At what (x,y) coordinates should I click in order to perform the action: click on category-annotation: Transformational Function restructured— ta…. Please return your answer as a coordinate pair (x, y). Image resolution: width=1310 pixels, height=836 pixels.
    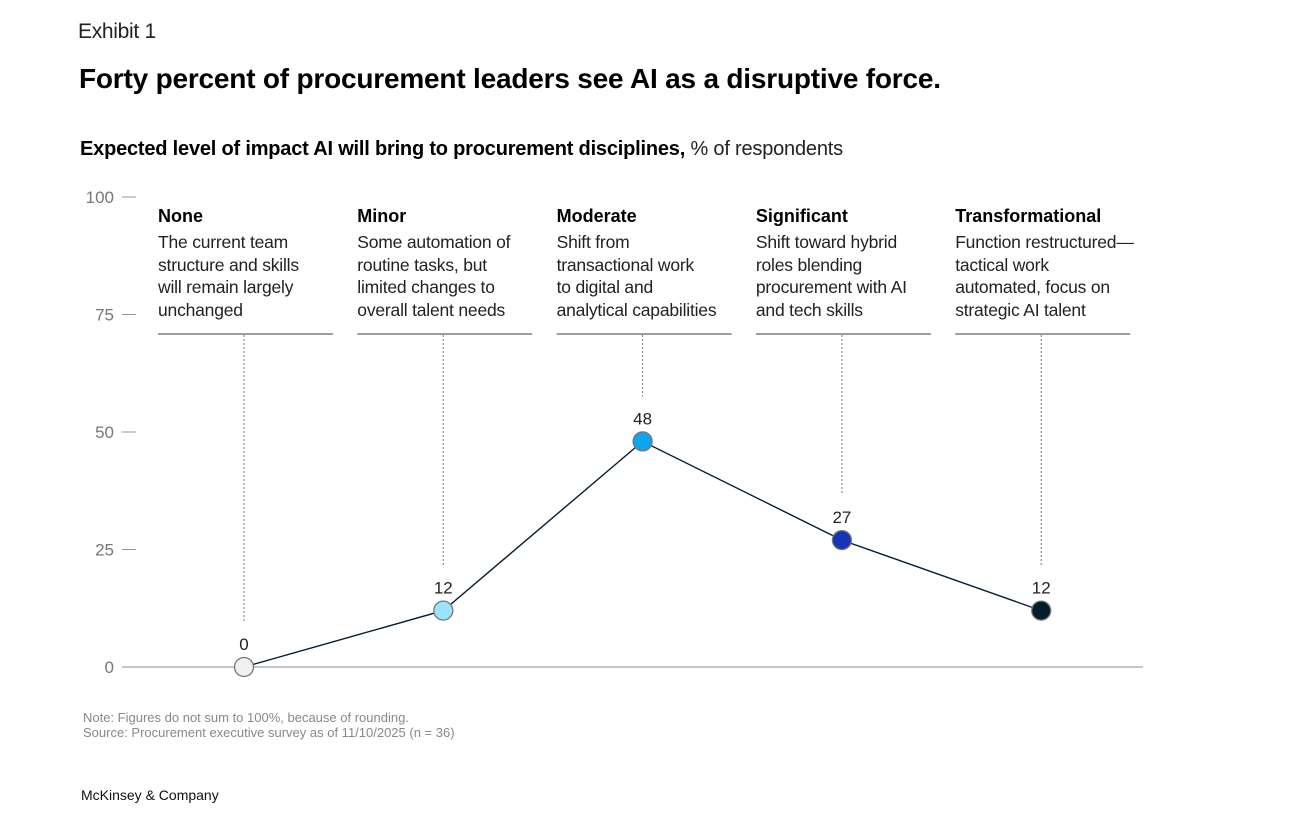
    Looking at the image, I should click on (1044, 263).